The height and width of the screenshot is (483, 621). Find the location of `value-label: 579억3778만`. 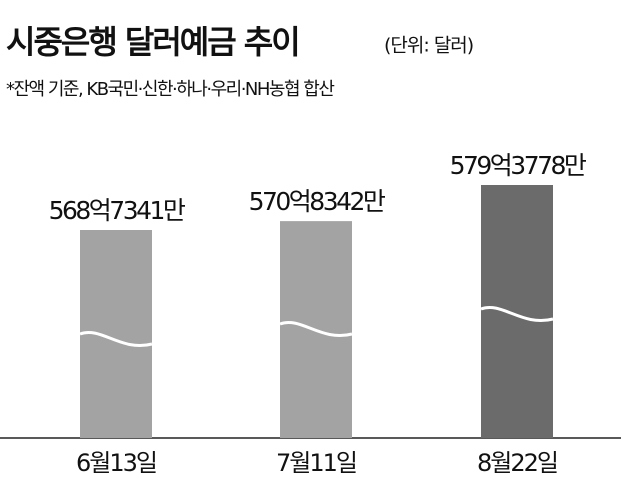

value-label: 579억3778만 is located at coordinates (518, 165).